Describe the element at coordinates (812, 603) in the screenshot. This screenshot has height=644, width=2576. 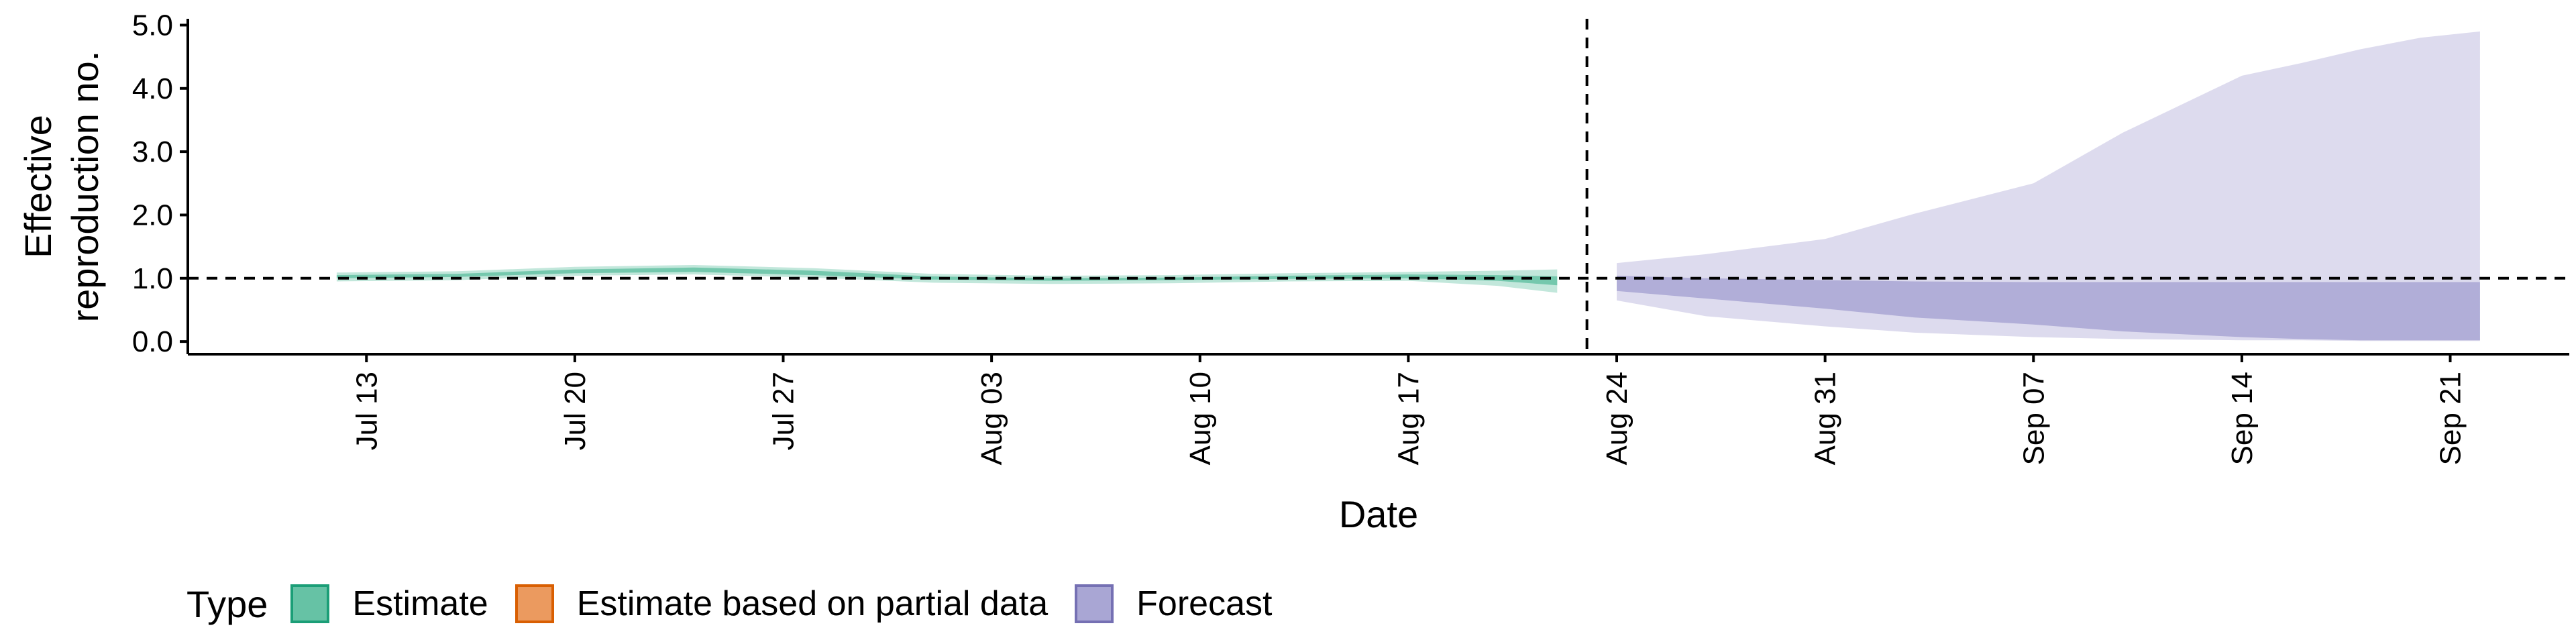
I see `legend-label-partial: Estimate based on partial data` at that location.